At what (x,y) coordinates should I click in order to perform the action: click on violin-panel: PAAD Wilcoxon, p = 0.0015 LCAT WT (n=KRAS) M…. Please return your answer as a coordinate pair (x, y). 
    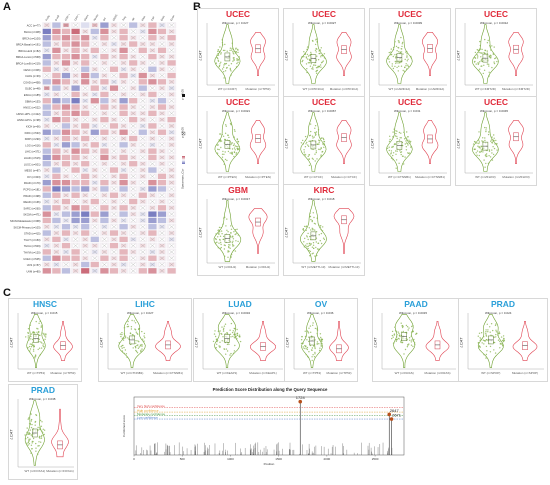
    Looking at the image, I should click on (416, 340).